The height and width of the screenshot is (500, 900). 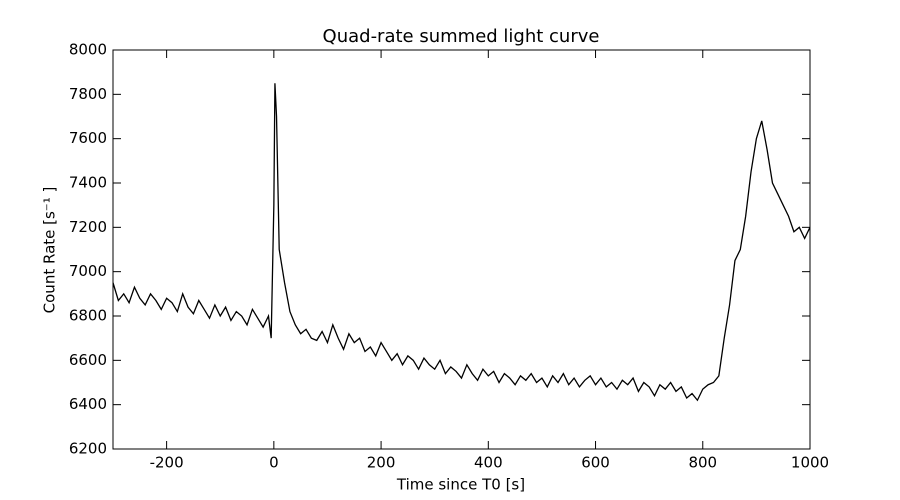 What do you see at coordinates (88, 271) in the screenshot?
I see `y-tick-label: 7000` at bounding box center [88, 271].